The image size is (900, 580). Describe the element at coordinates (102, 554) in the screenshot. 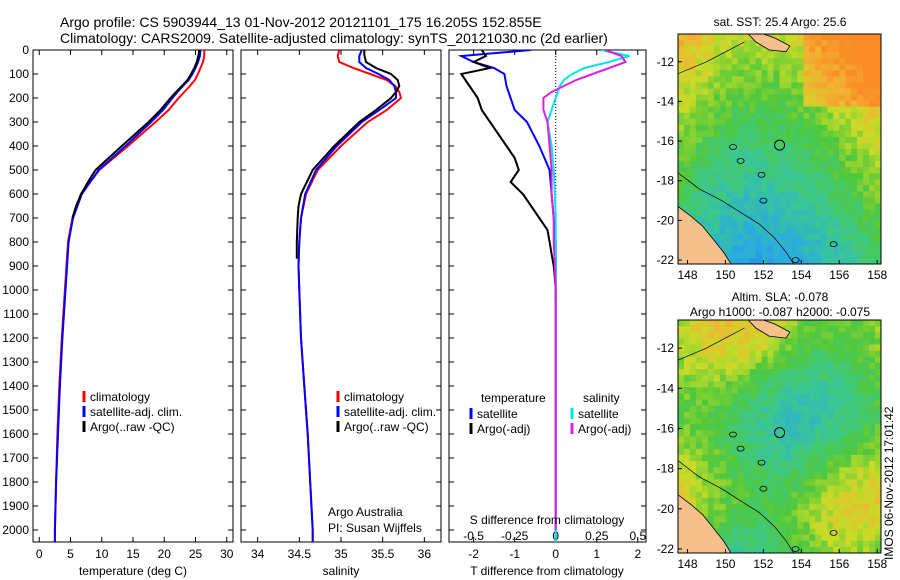

I see `x-tick-label: 10` at that location.